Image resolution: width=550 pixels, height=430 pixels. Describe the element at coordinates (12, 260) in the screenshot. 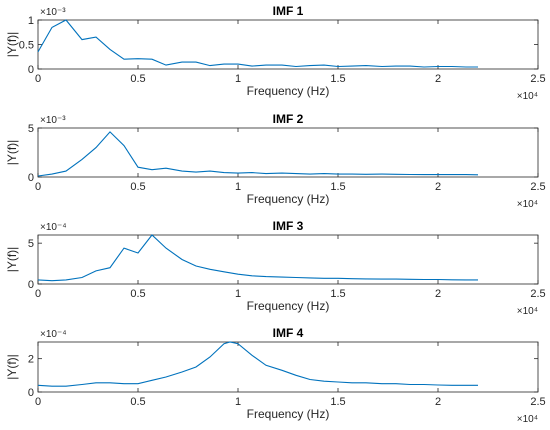

I see `y-axis-label-3: |Y(f)|` at that location.